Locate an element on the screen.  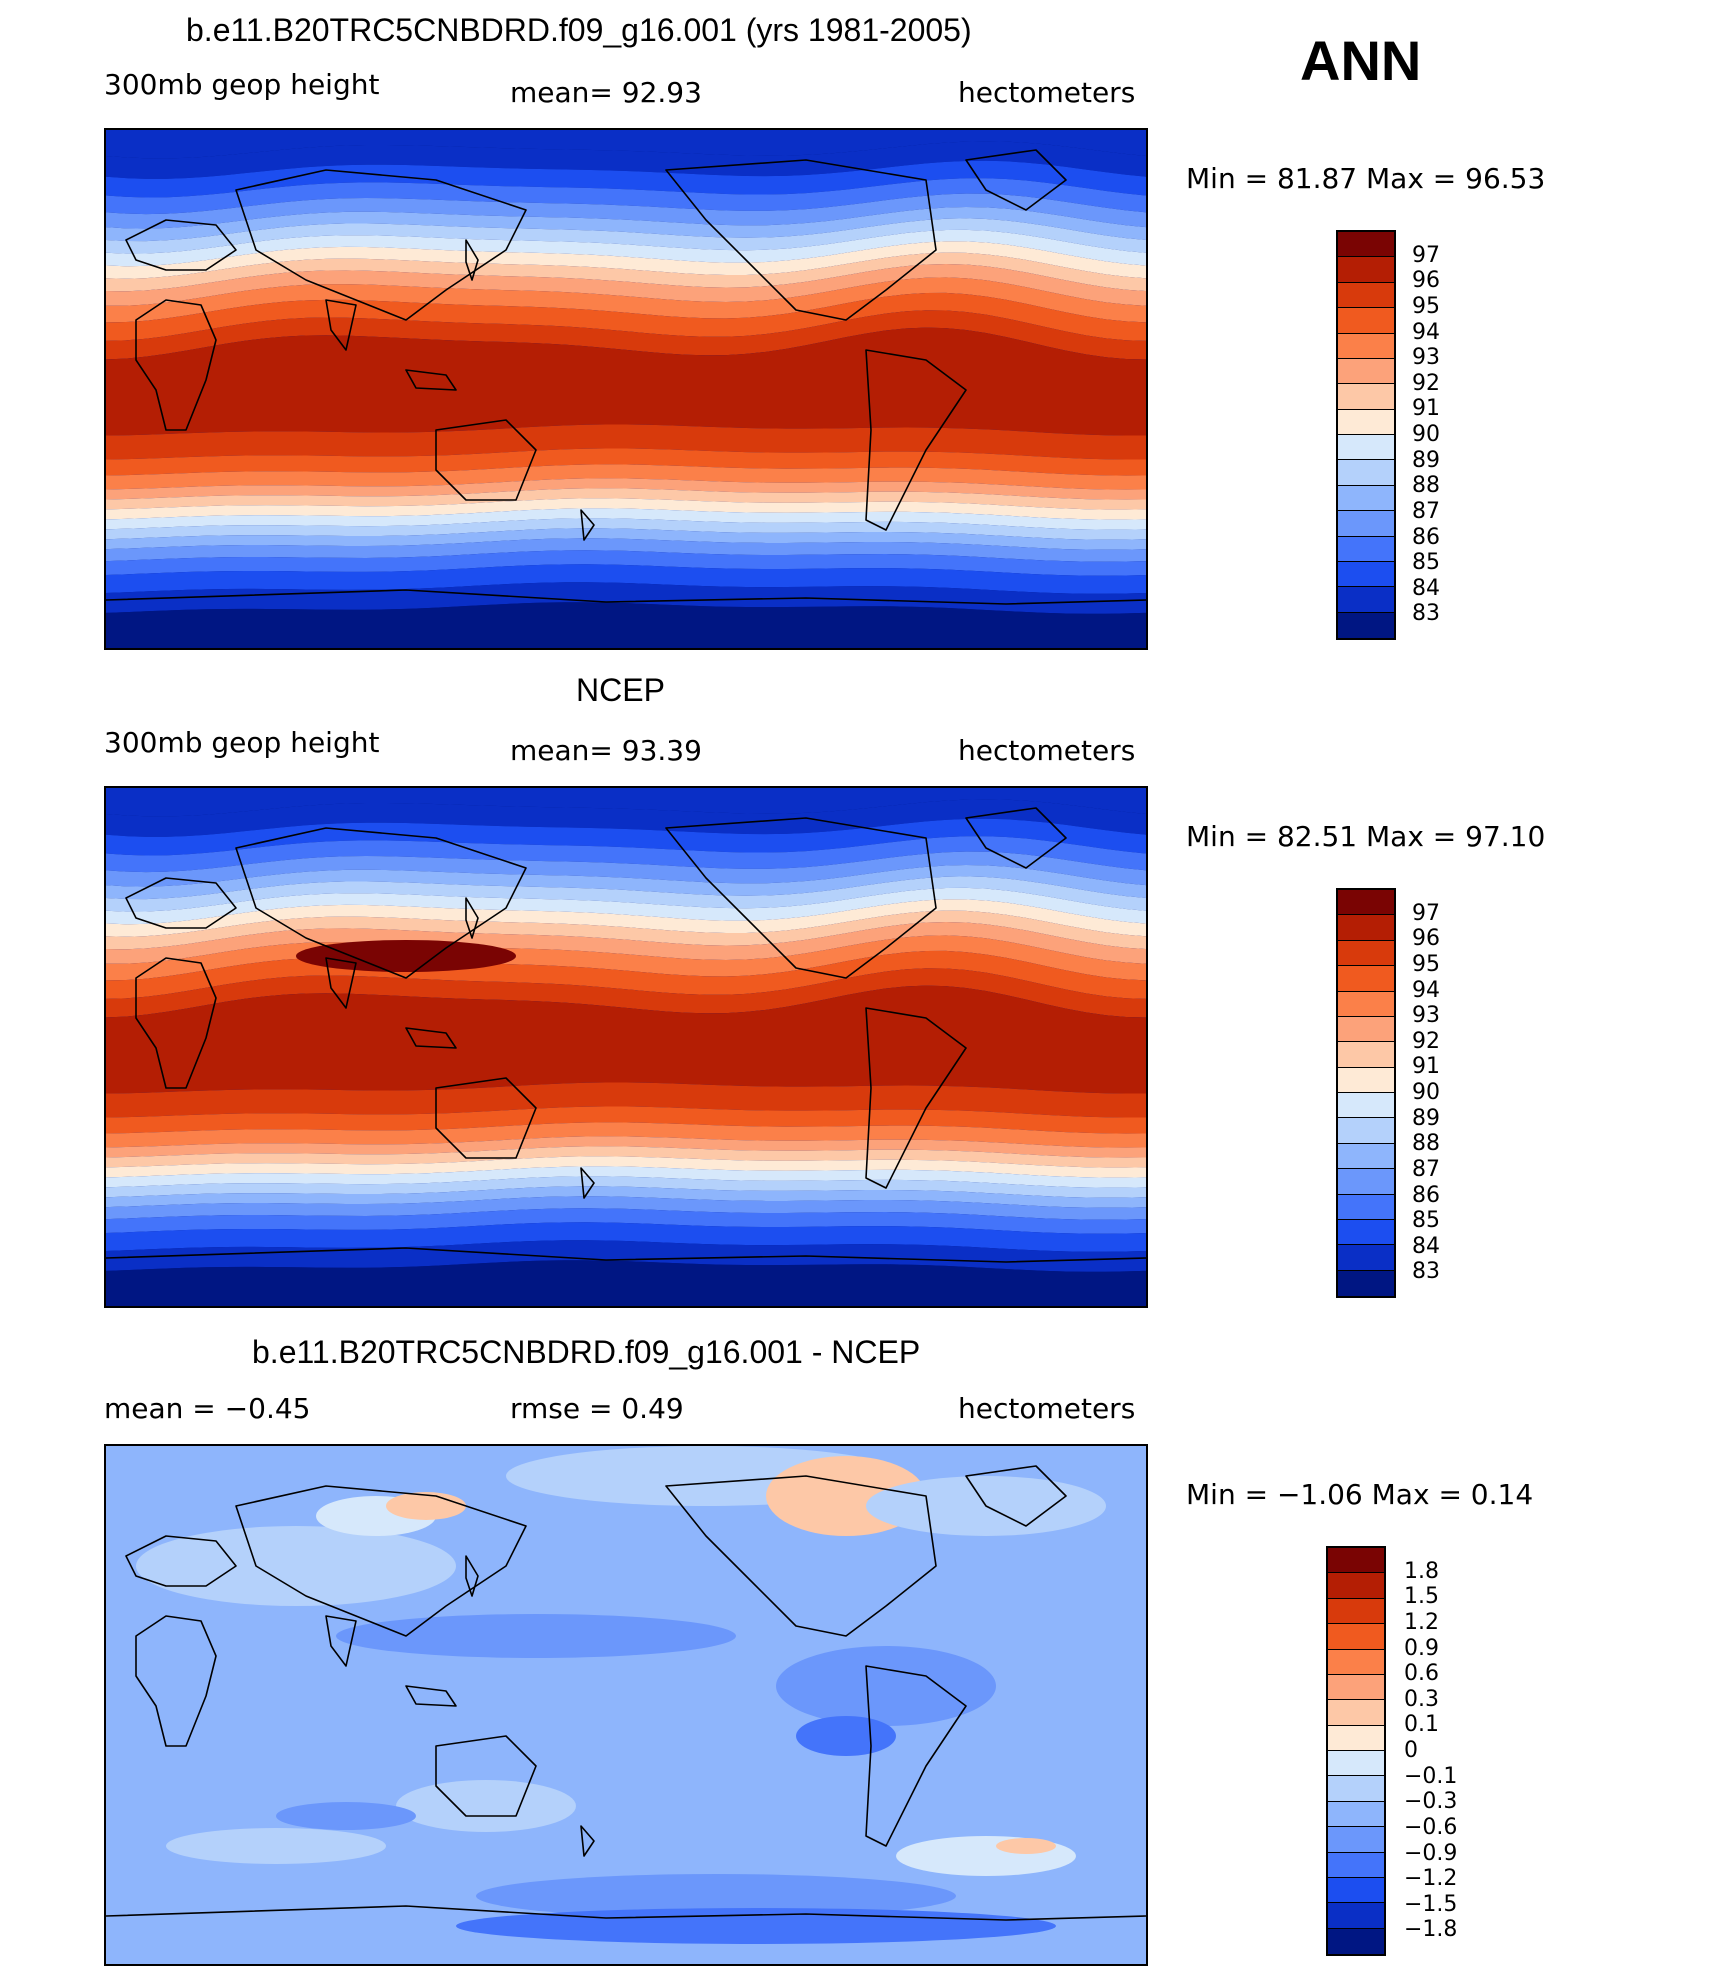
panel-2-left-label: 300mb geop height is located at coordinates (242, 742).